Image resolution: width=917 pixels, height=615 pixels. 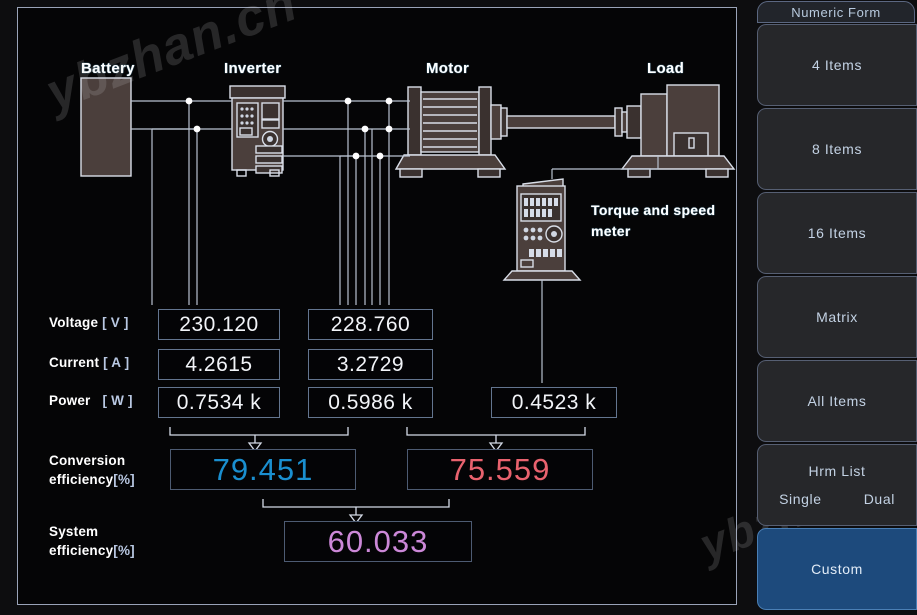 I want to click on row-unit-power: [ W ], so click(x=117, y=400).